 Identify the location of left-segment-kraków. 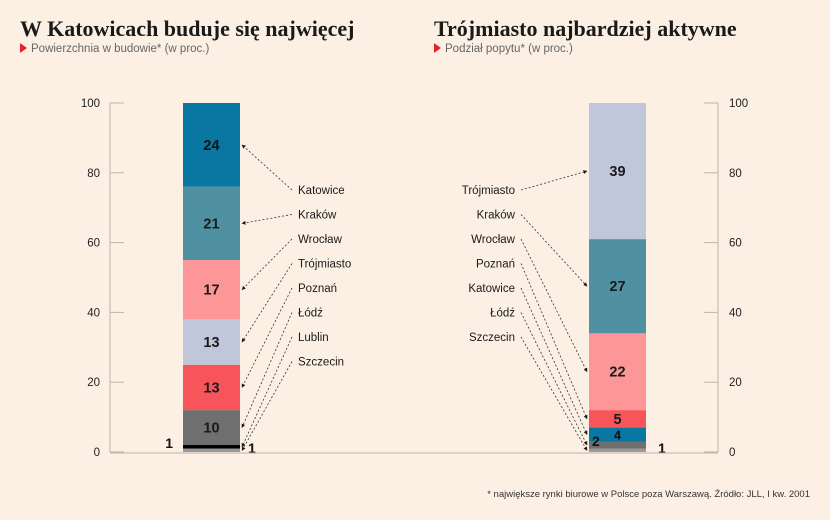
(211, 223).